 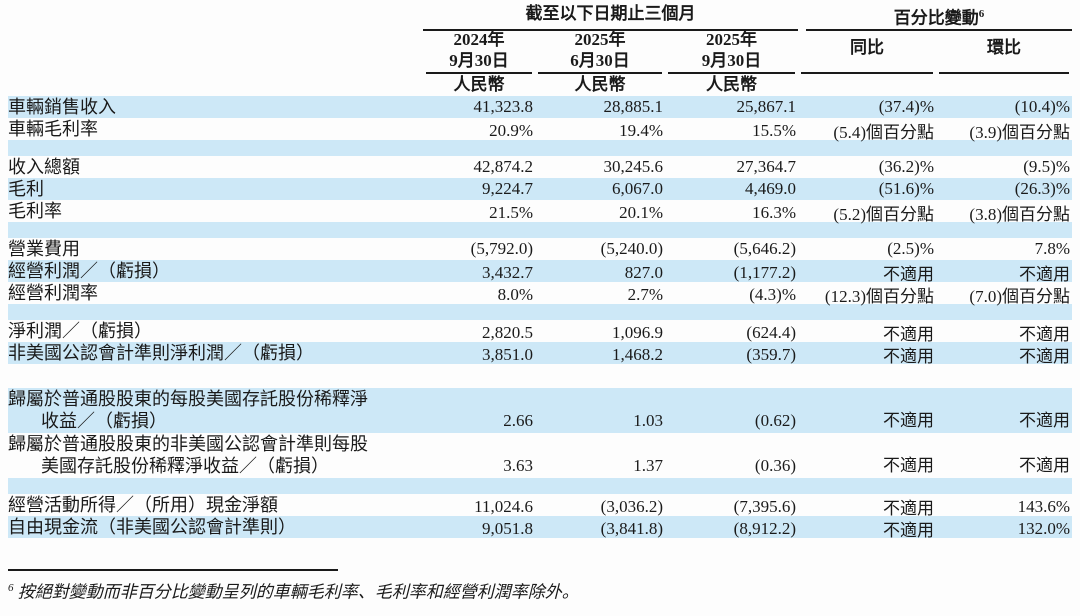 What do you see at coordinates (633, 106) in the screenshot?
I see `cell-value: 28,885.1` at bounding box center [633, 106].